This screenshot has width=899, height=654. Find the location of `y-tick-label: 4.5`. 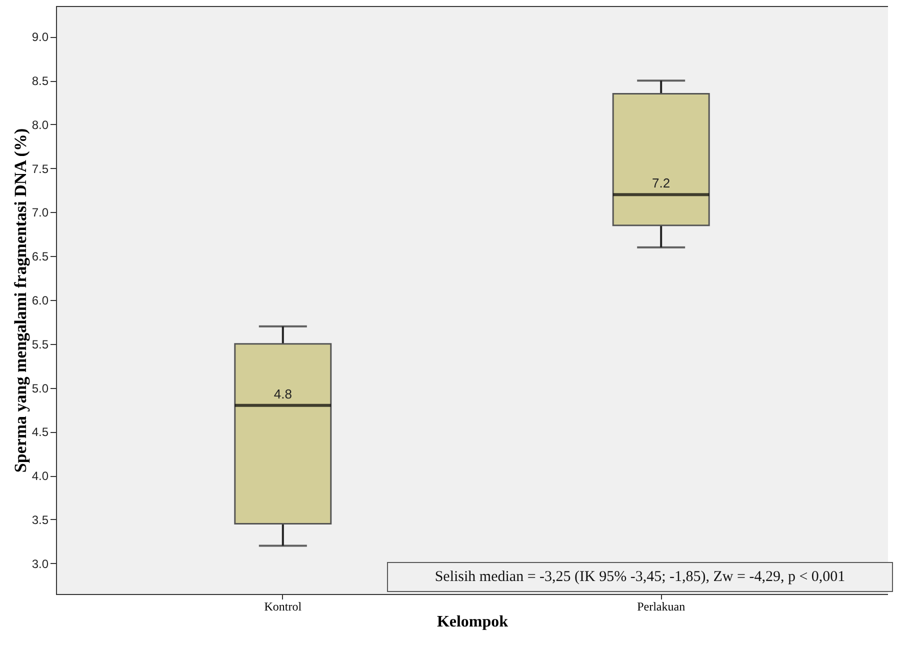

y-tick-label: 4.5 is located at coordinates (40, 432).